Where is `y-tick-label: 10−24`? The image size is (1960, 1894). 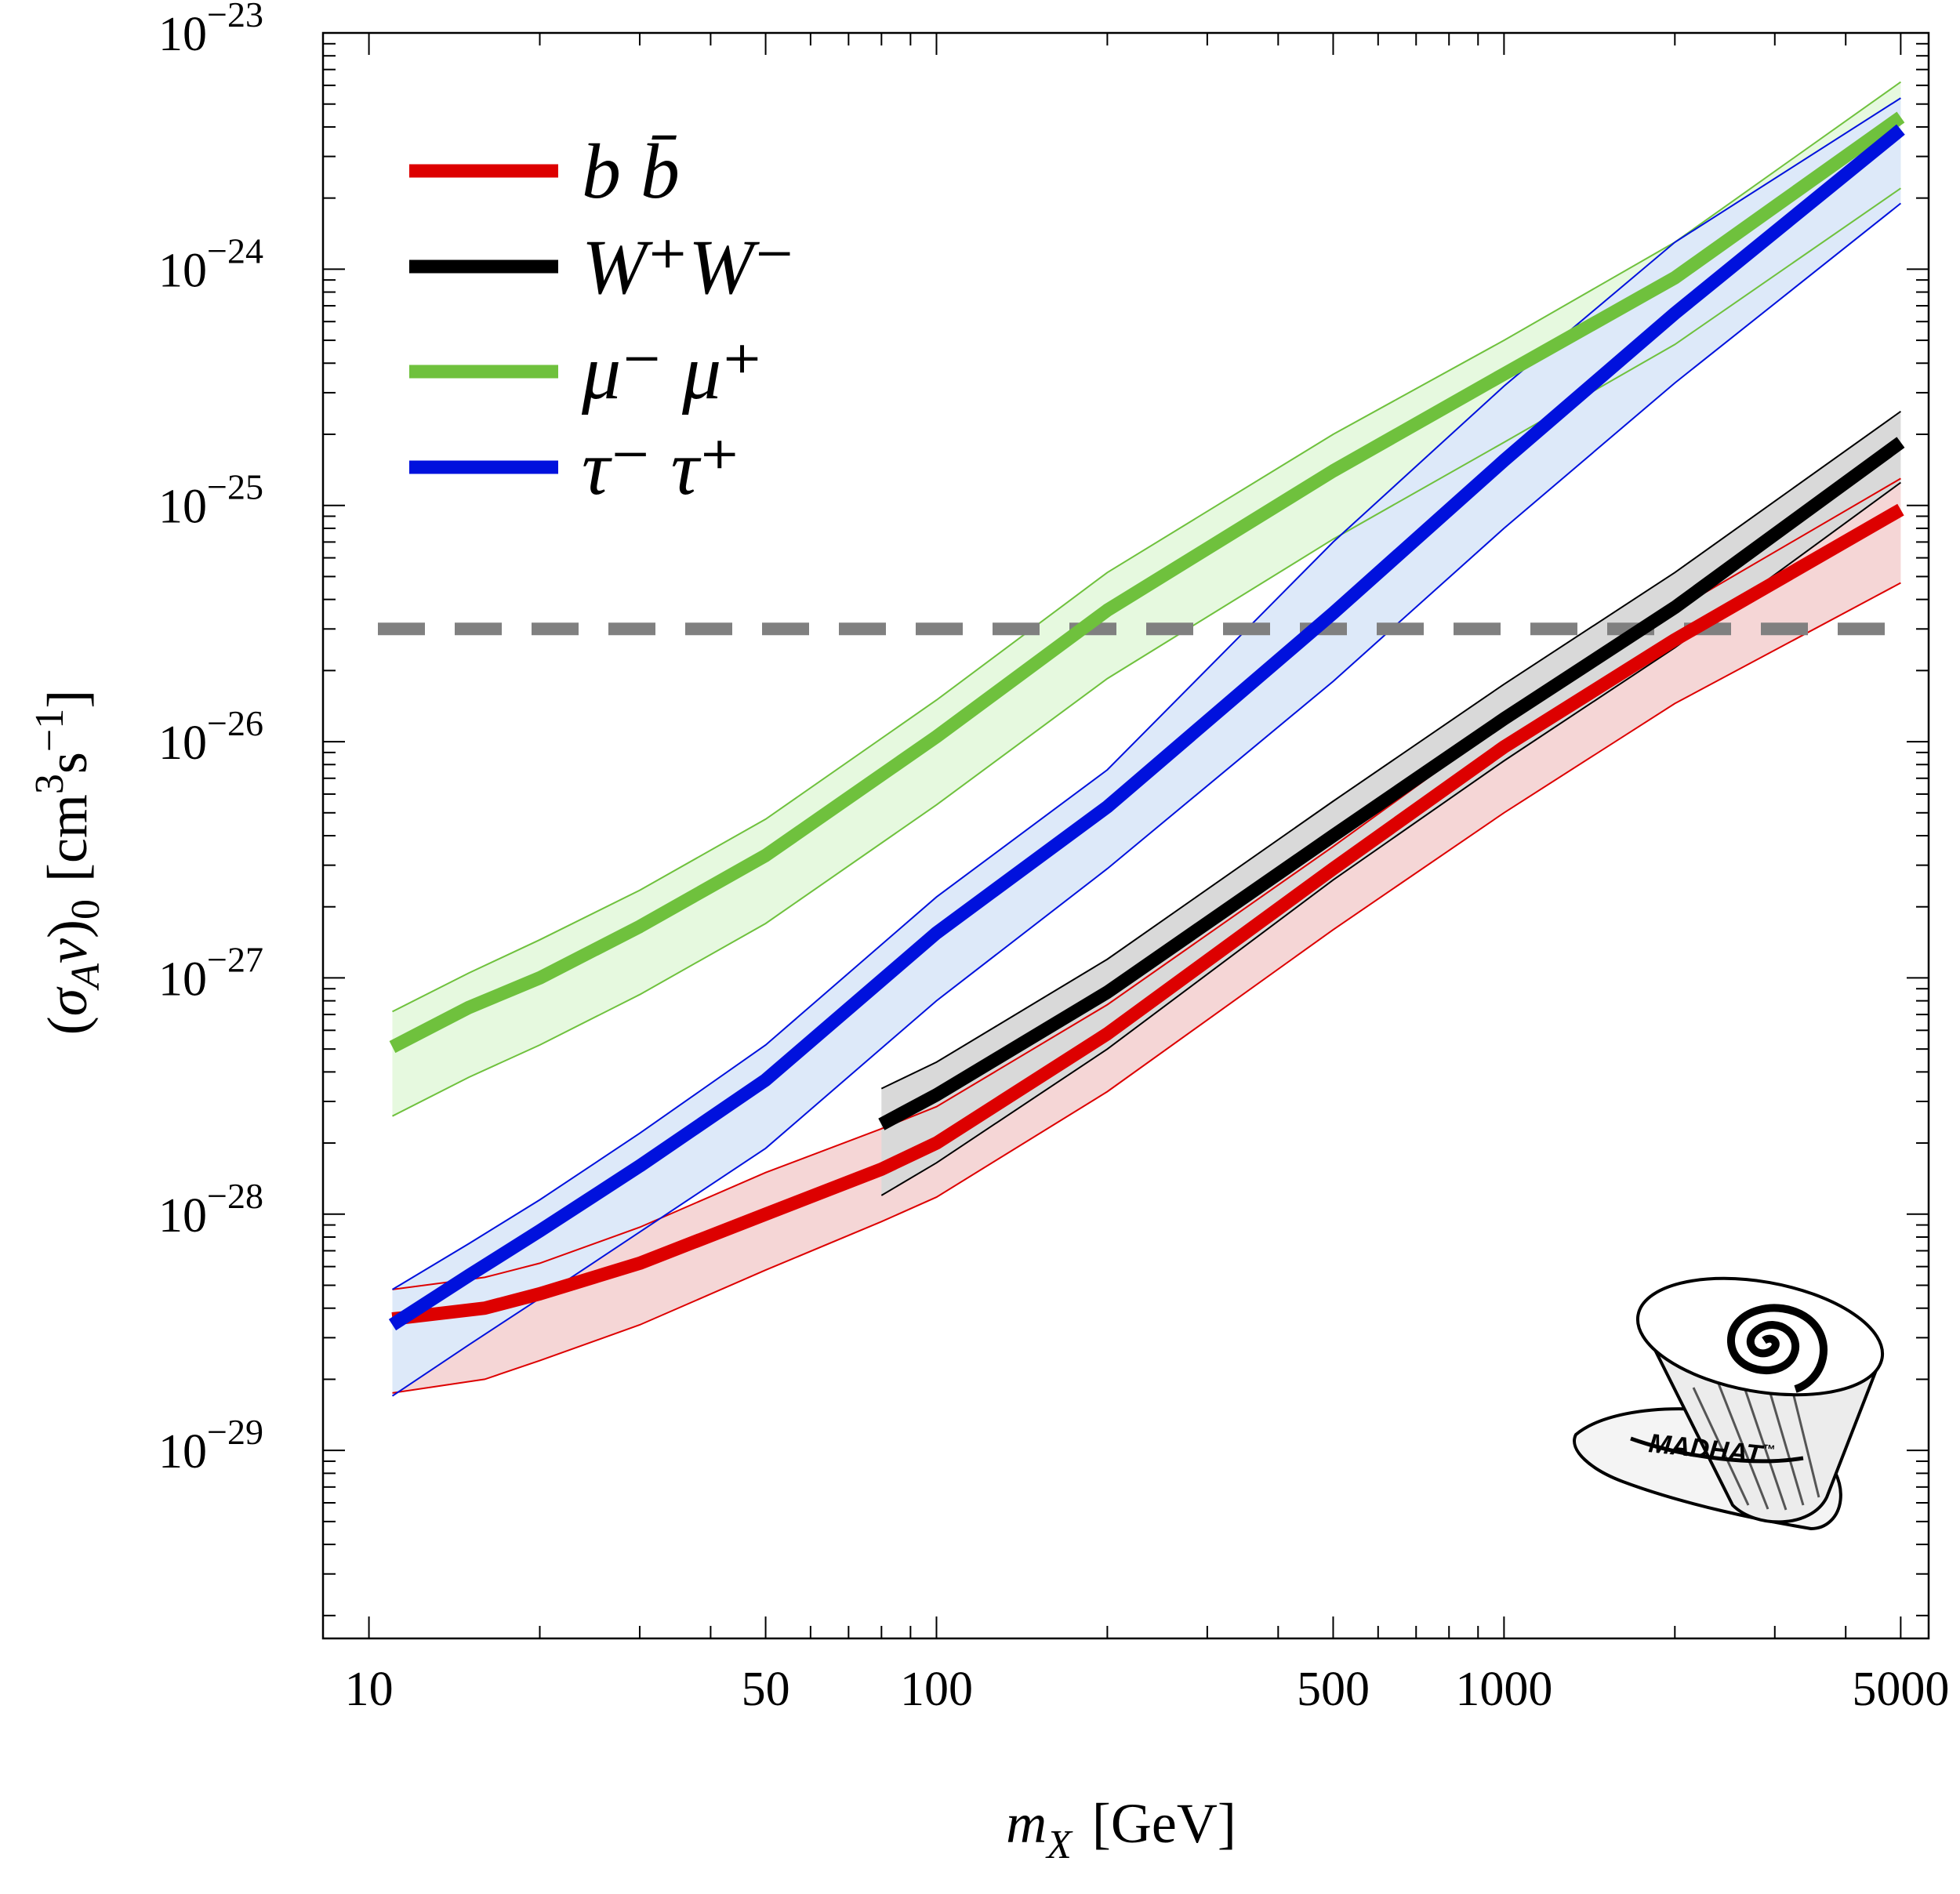
y-tick-label: 10−24 is located at coordinates (210, 263).